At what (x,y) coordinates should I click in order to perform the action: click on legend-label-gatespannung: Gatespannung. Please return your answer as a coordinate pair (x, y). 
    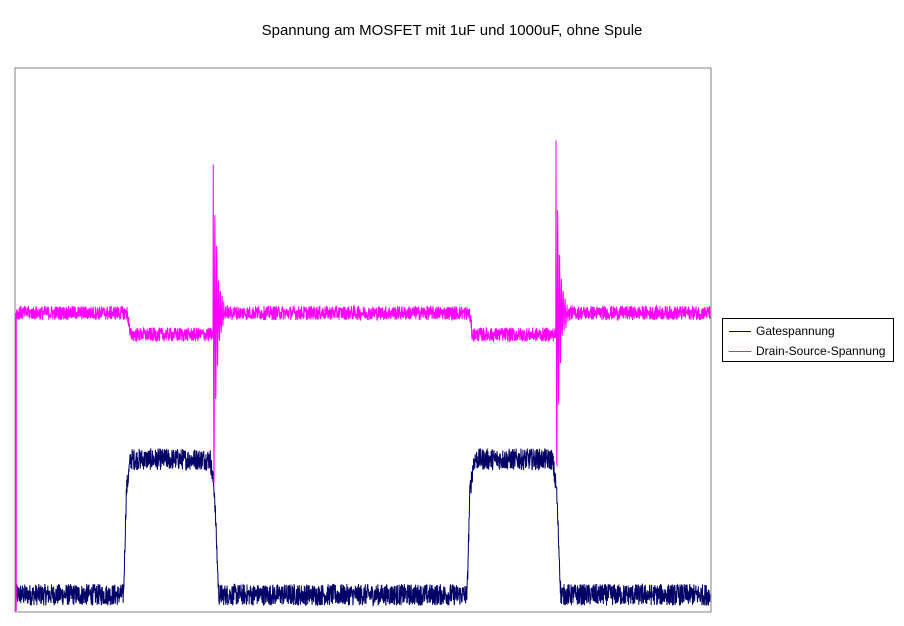
    Looking at the image, I should click on (795, 331).